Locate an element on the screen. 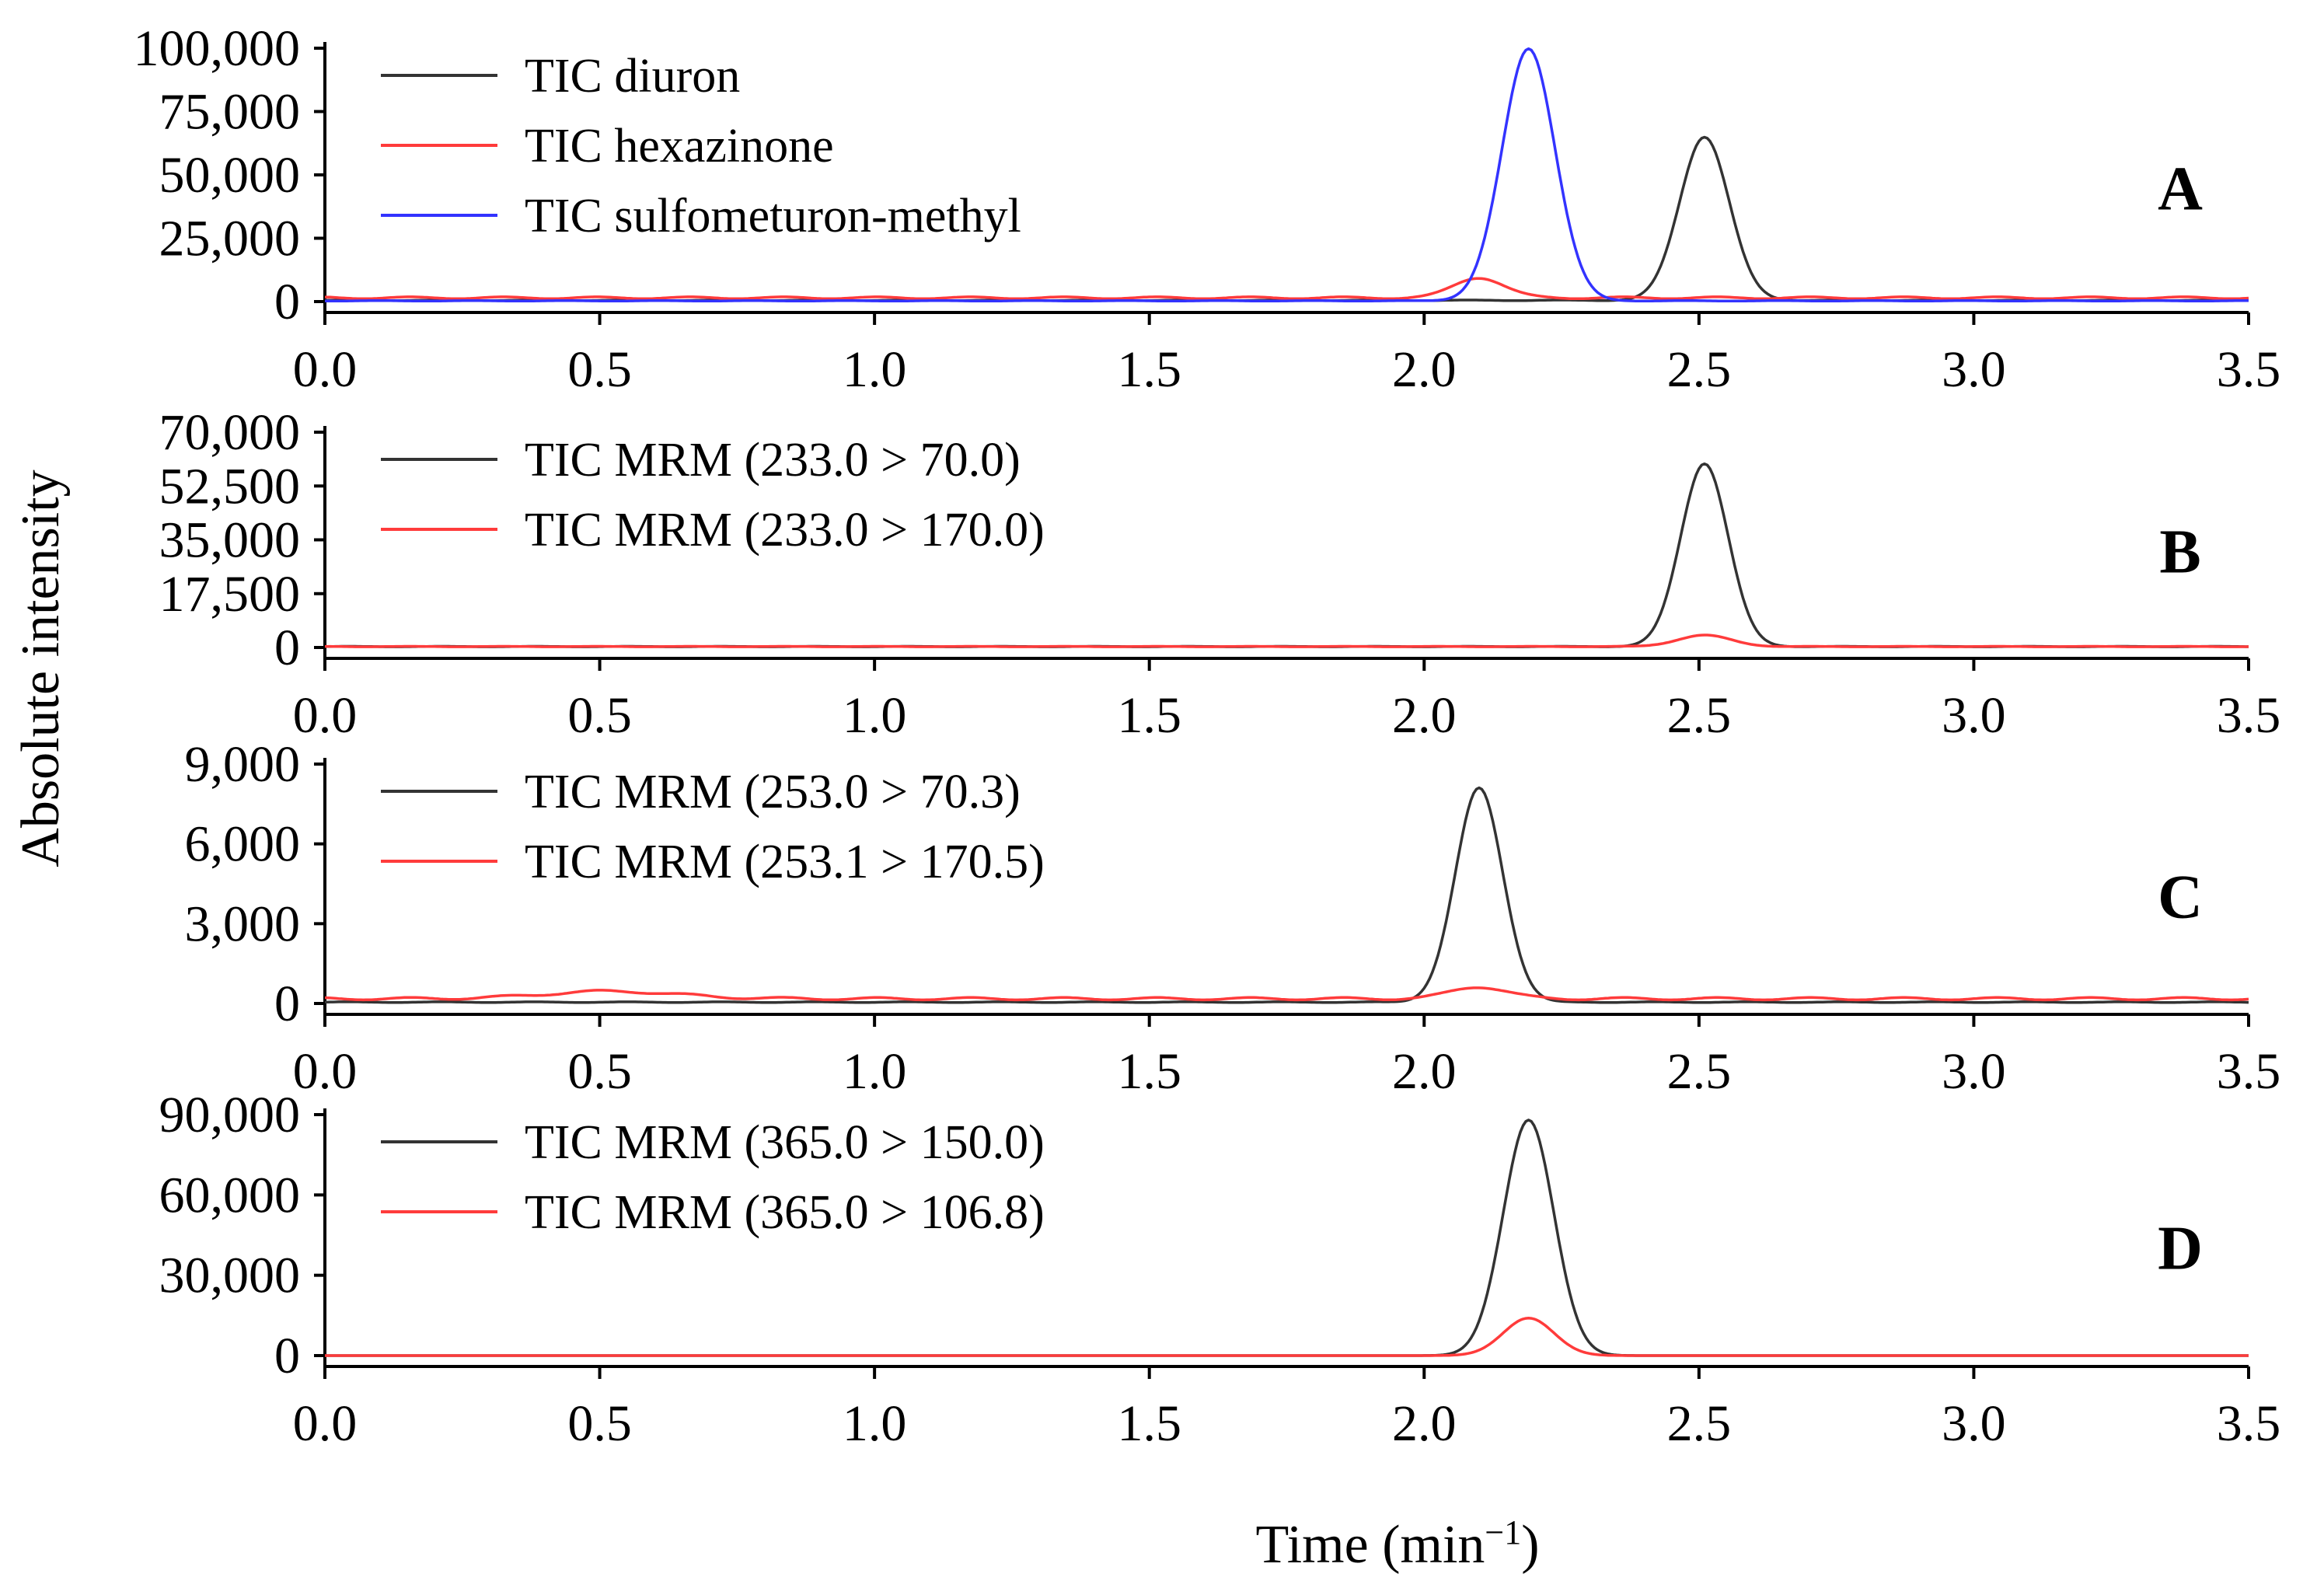 The image size is (2324, 1588). legend-label: TIC MRM (253.1 > 170.5) is located at coordinates (785, 862).